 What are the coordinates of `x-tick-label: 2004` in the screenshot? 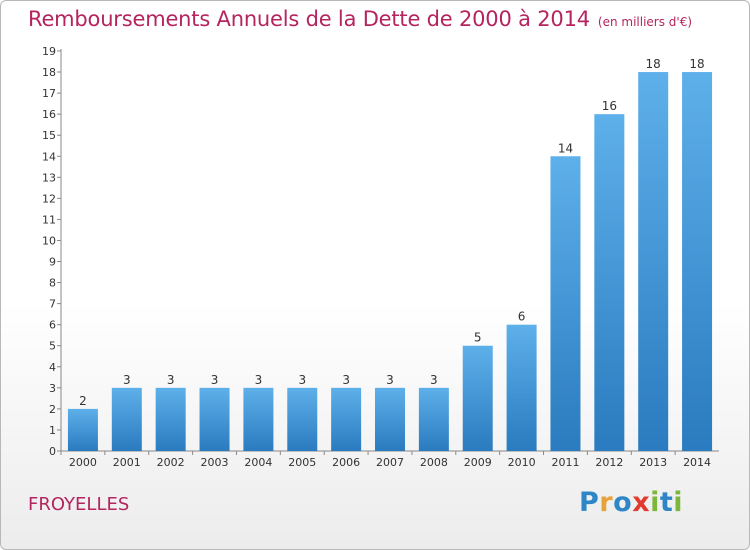 It's located at (258, 462).